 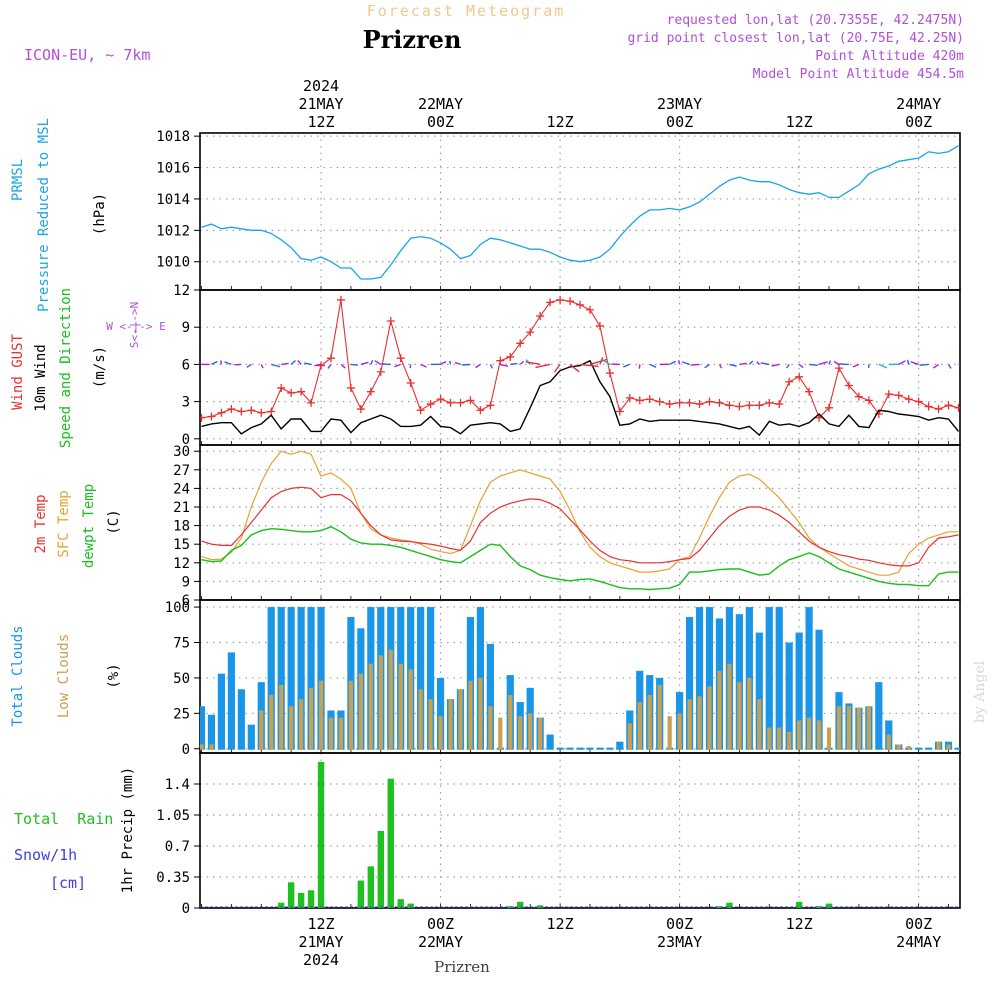 I want to click on chart-body-temperature, so click(x=580, y=520).